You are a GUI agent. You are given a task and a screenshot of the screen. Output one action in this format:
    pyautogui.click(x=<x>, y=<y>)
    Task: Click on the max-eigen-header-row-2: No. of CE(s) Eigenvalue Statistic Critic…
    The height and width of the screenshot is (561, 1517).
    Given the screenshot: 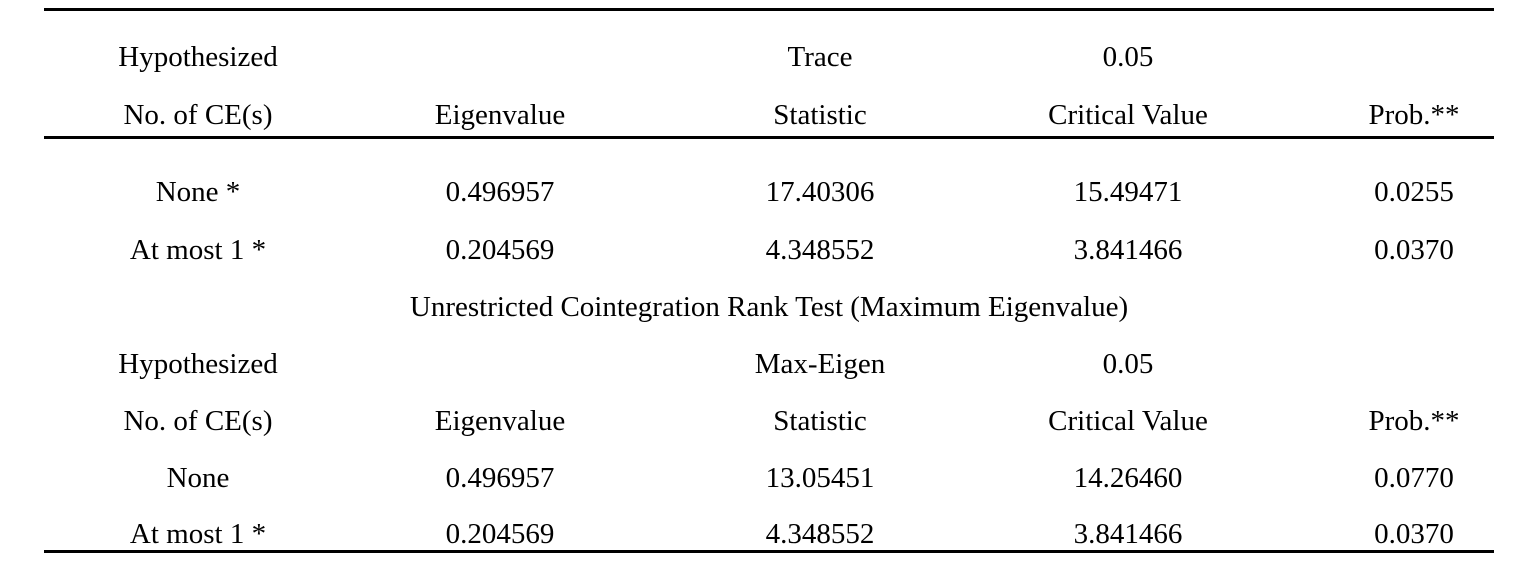 What is the action you would take?
    pyautogui.click(x=758, y=421)
    